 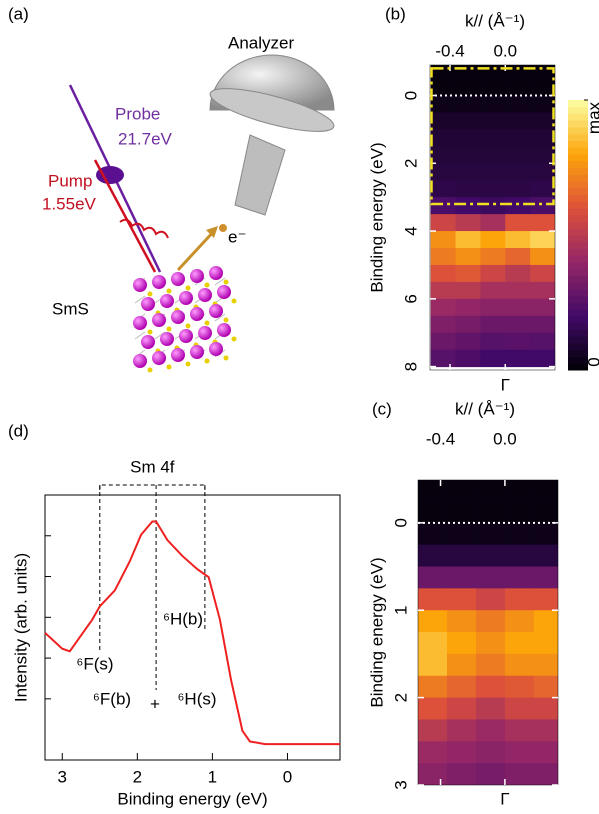 I want to click on lattice, so click(x=220, y=281).